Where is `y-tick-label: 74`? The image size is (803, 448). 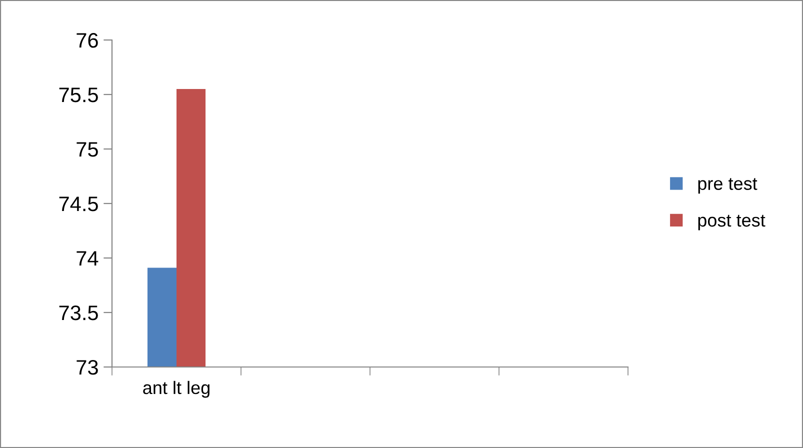 y-tick-label: 74 is located at coordinates (87, 258).